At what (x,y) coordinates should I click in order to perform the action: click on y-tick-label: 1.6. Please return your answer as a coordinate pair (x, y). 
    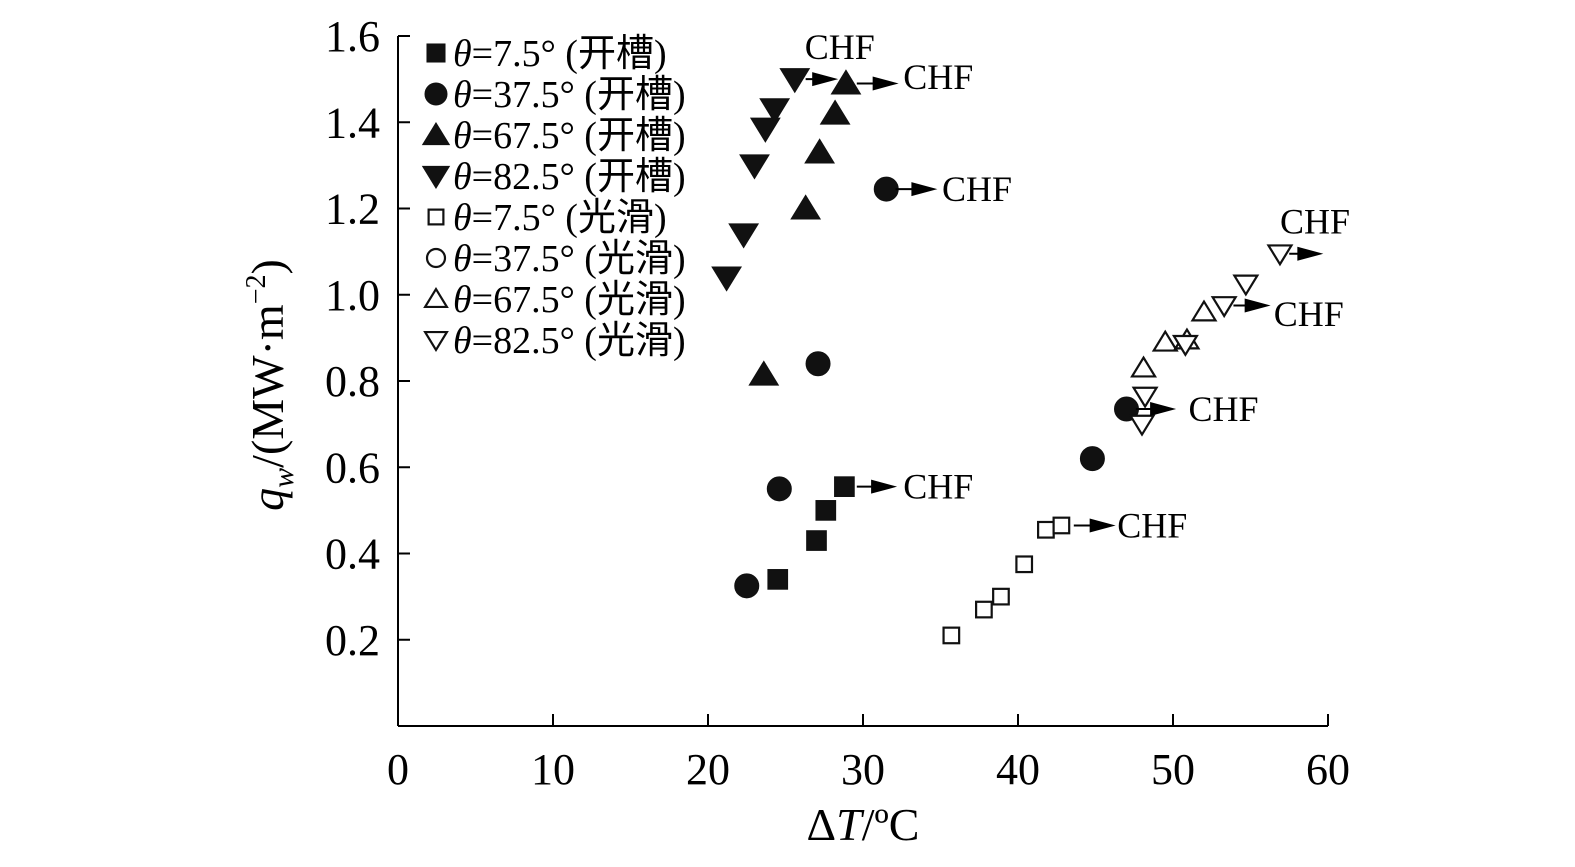
    Looking at the image, I should click on (352, 36).